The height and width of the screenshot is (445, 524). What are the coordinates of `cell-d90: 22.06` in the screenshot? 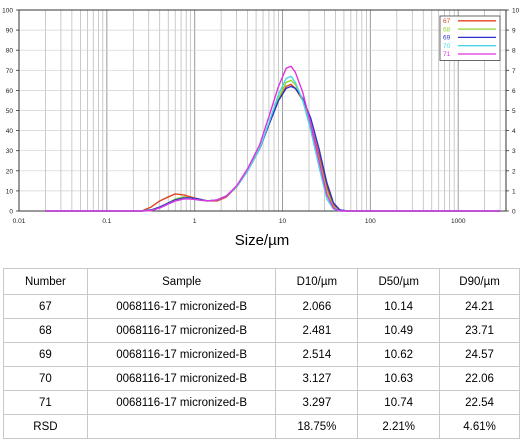 It's located at (479, 378).